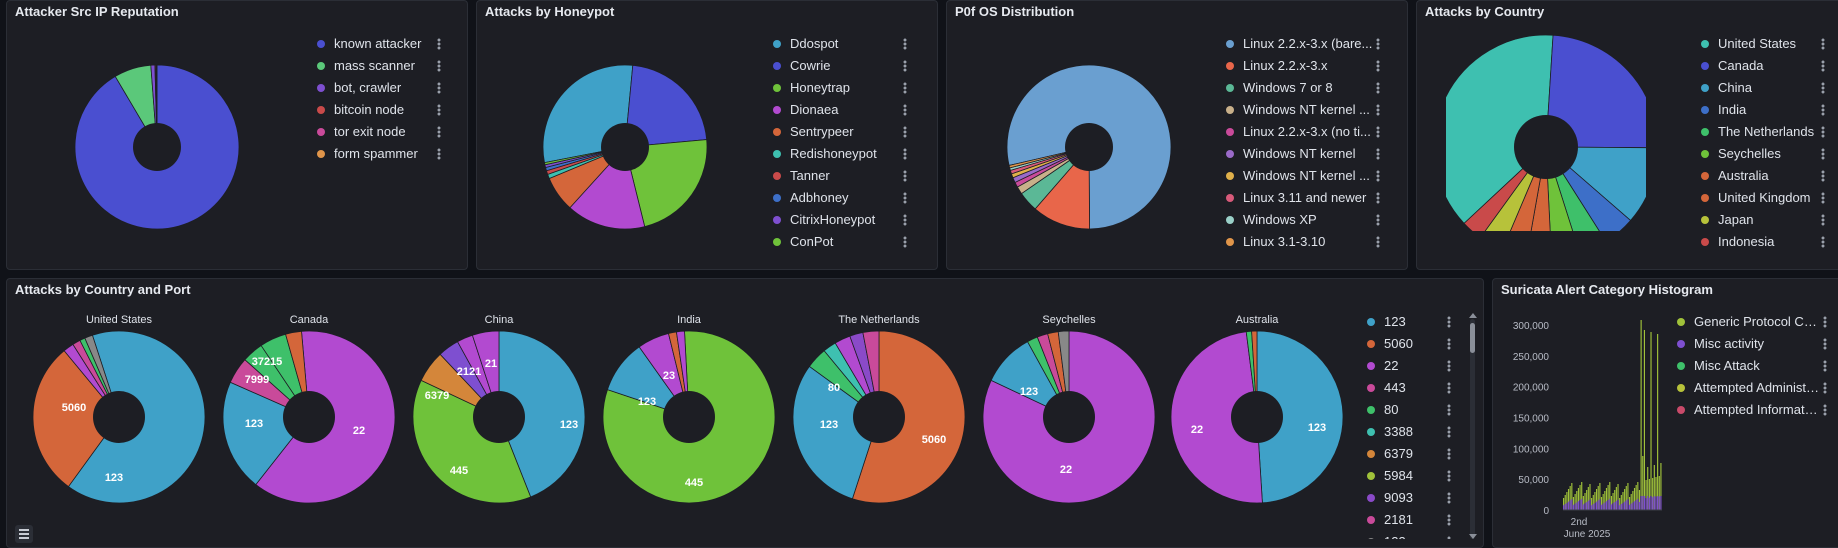  I want to click on legend-item: bot, crawler, so click(387, 88).